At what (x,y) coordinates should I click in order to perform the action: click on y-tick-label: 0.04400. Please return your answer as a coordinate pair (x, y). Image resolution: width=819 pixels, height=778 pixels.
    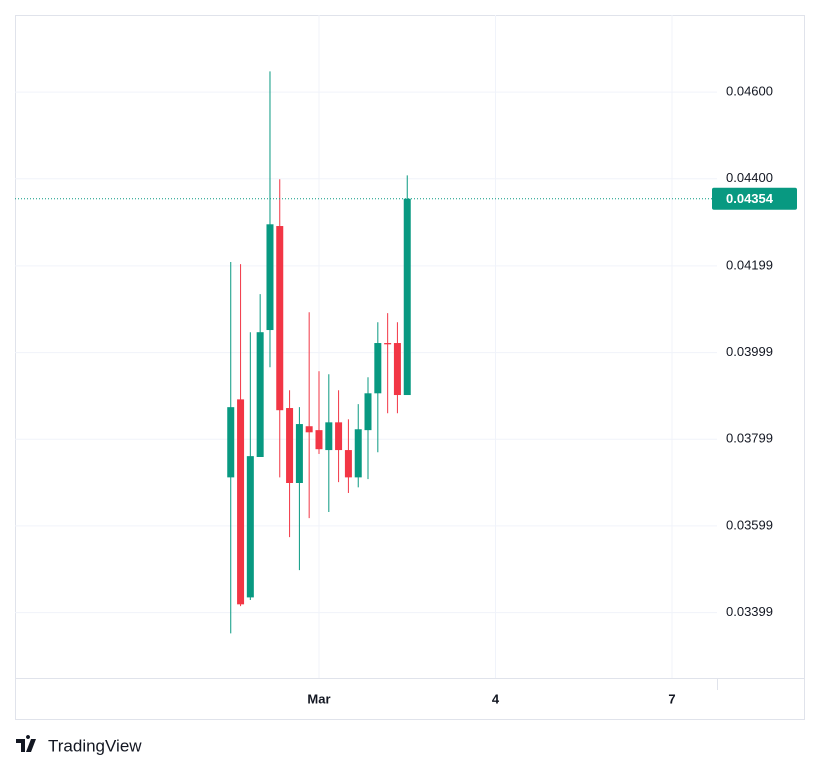
    Looking at the image, I should click on (749, 177).